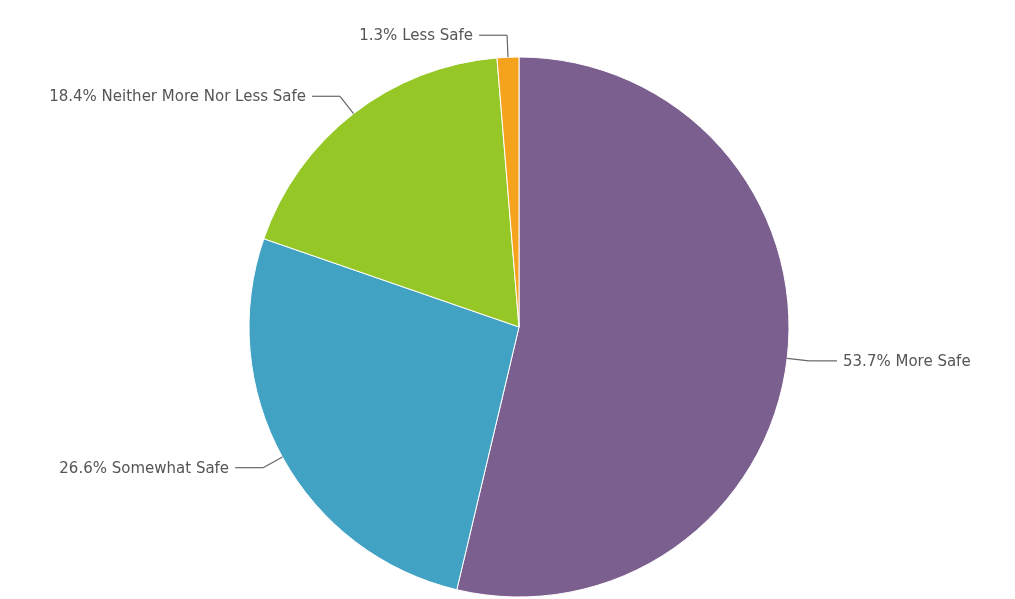 The width and height of the screenshot is (1015, 599). Describe the element at coordinates (416, 35) in the screenshot. I see `slice-label: 1.3% Less Safe` at that location.